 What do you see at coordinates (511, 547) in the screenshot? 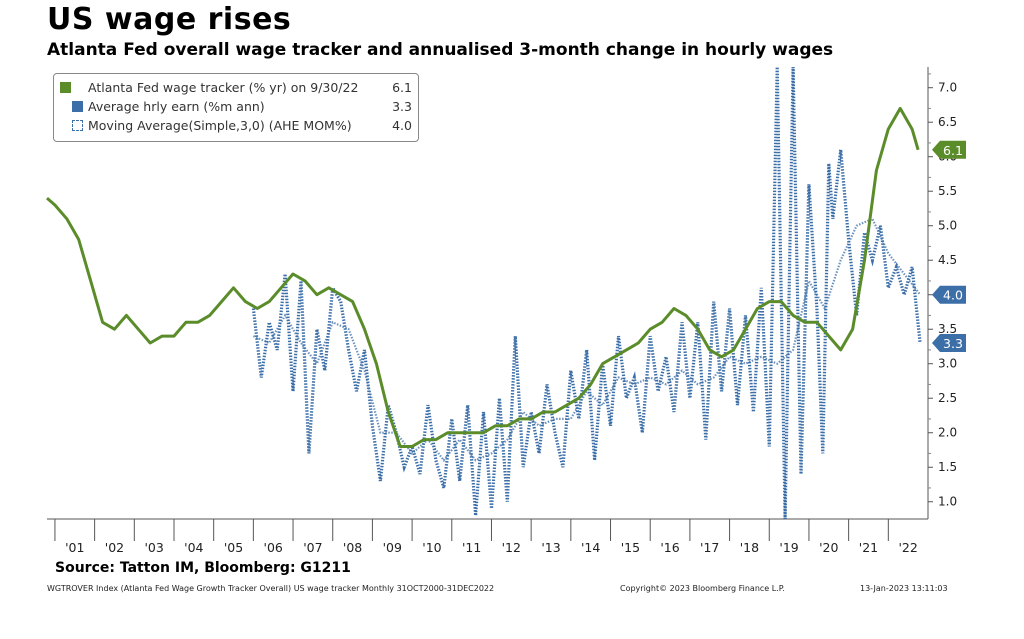
I see `x-tick-label: '12` at bounding box center [511, 547].